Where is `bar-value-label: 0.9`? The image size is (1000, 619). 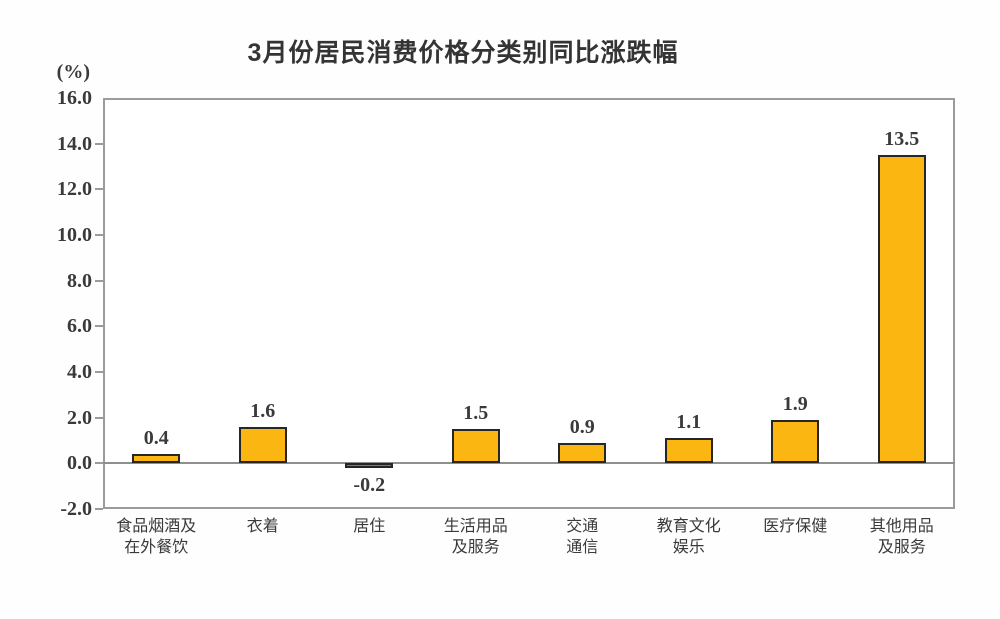 bar-value-label: 0.9 is located at coordinates (582, 426).